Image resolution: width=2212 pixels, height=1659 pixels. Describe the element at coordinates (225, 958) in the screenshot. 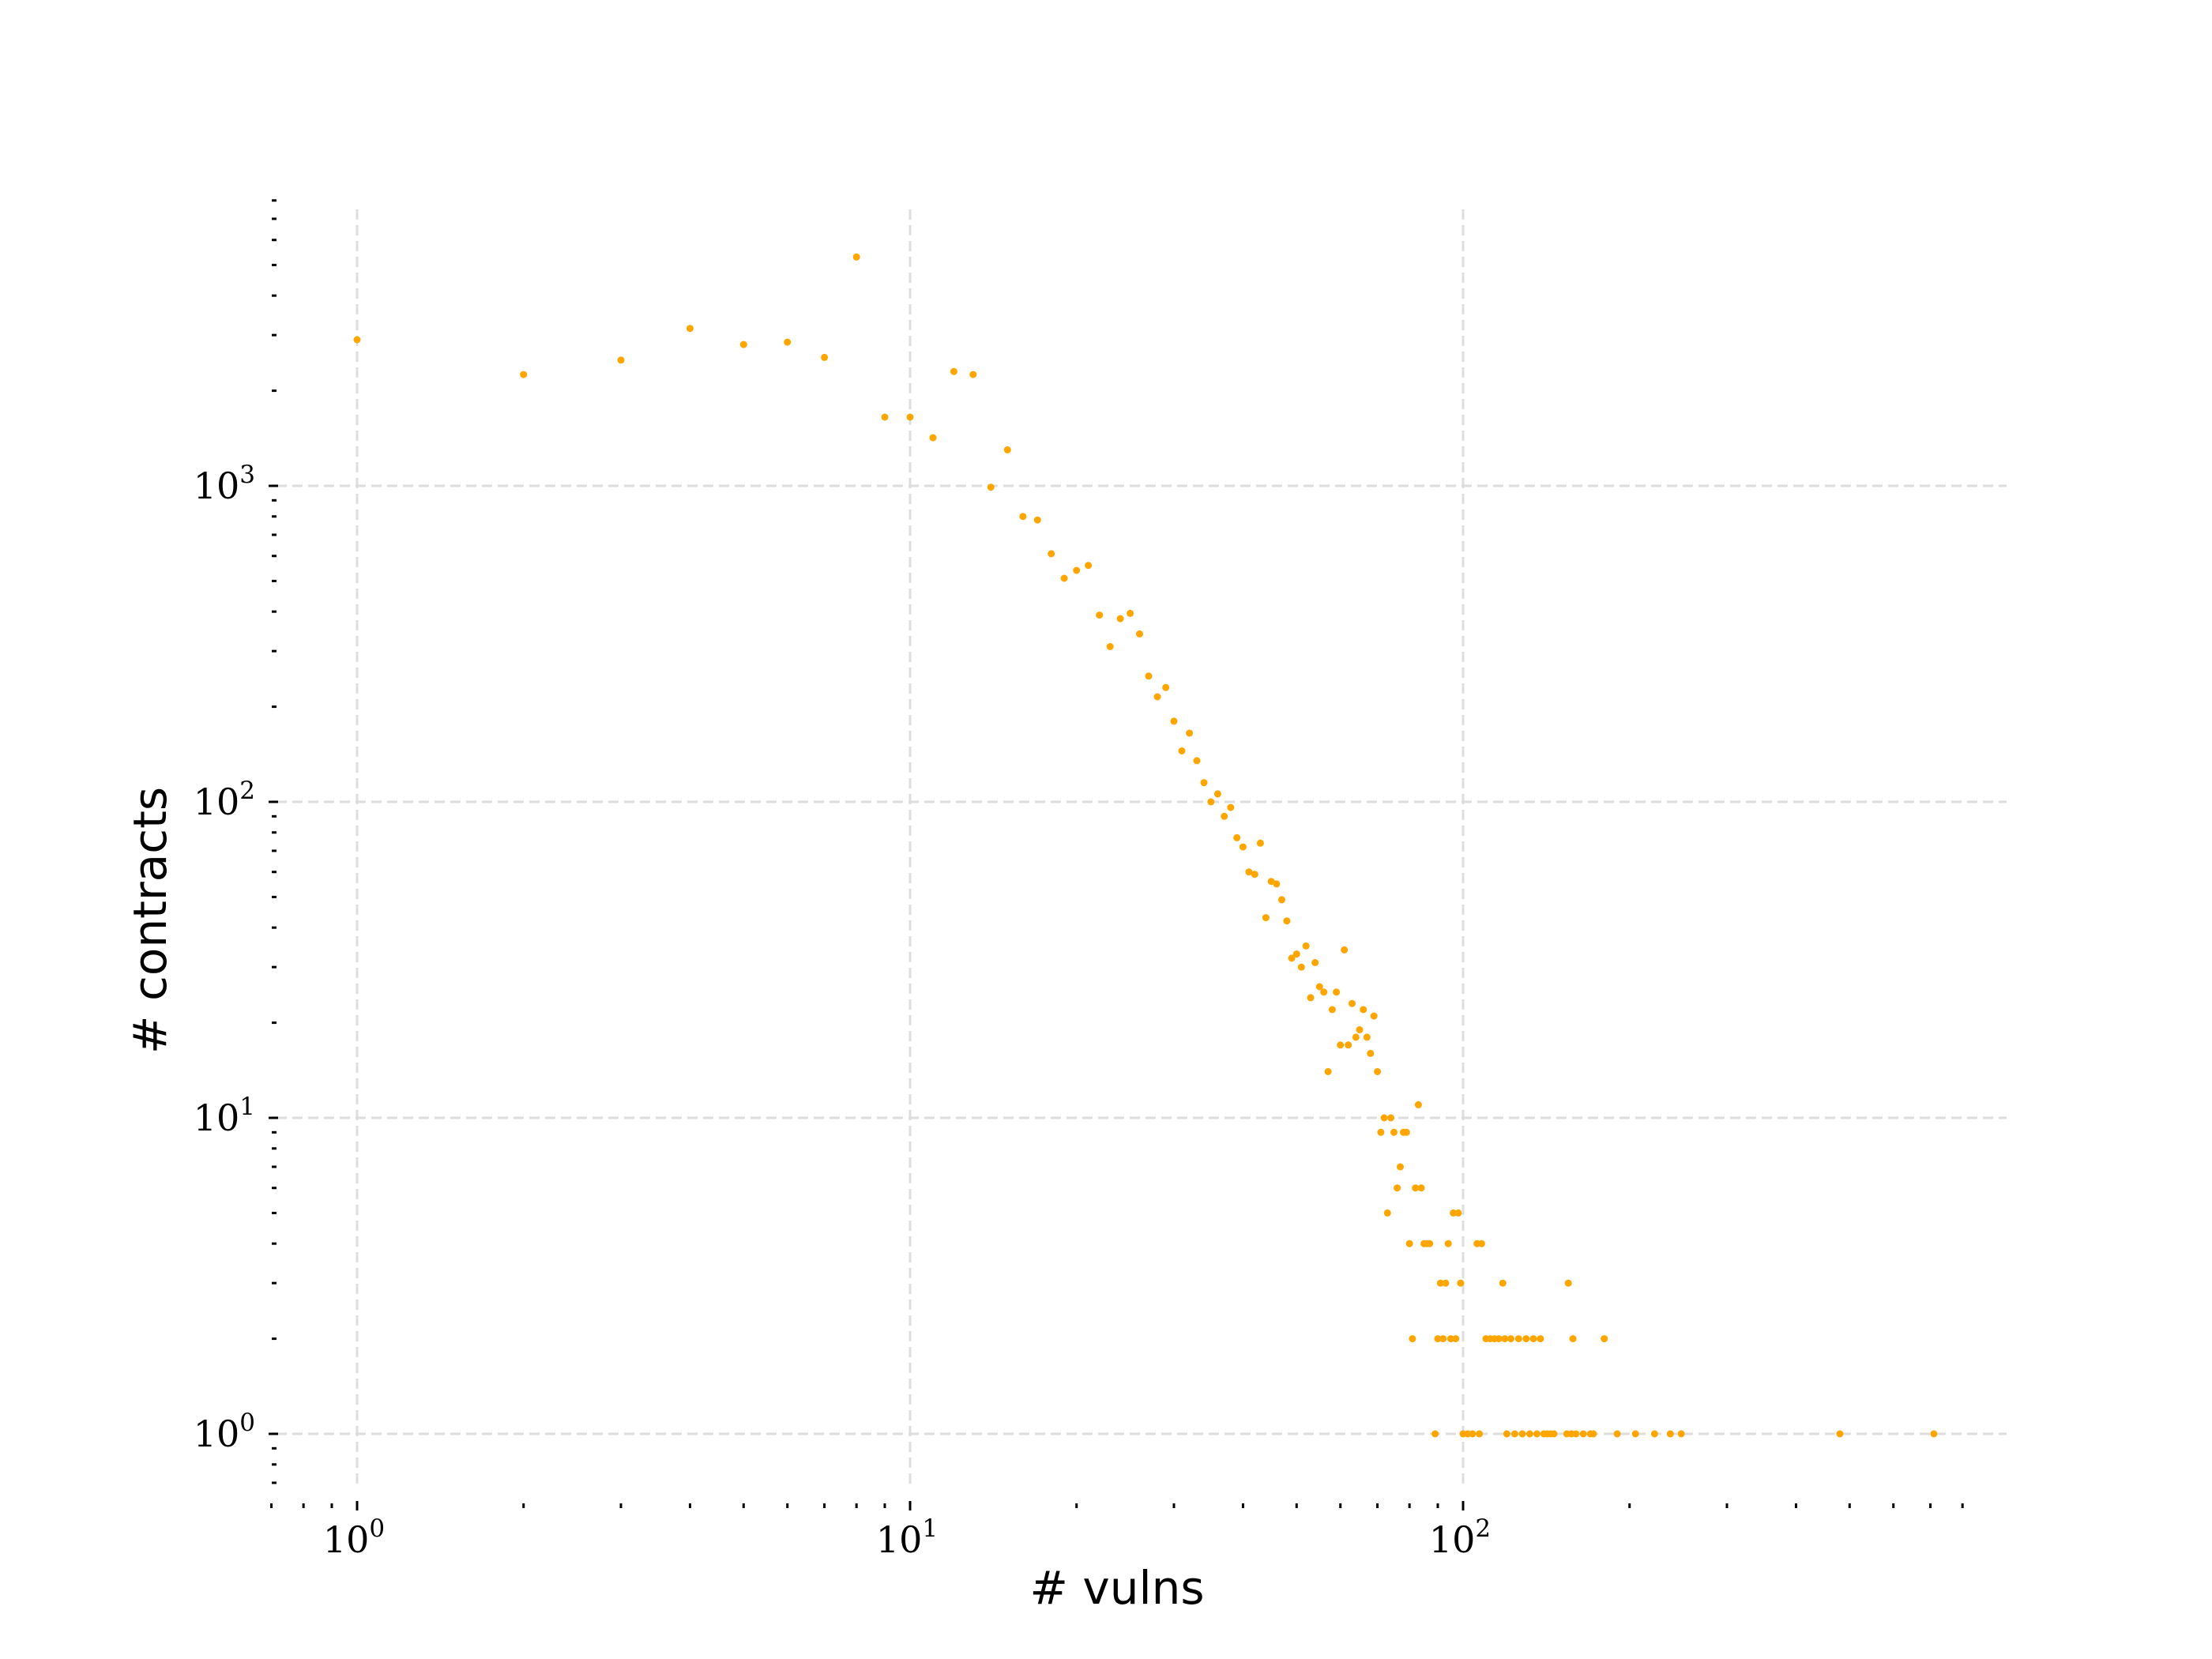

I see `y-tick-labels: 100 101 102 103` at that location.